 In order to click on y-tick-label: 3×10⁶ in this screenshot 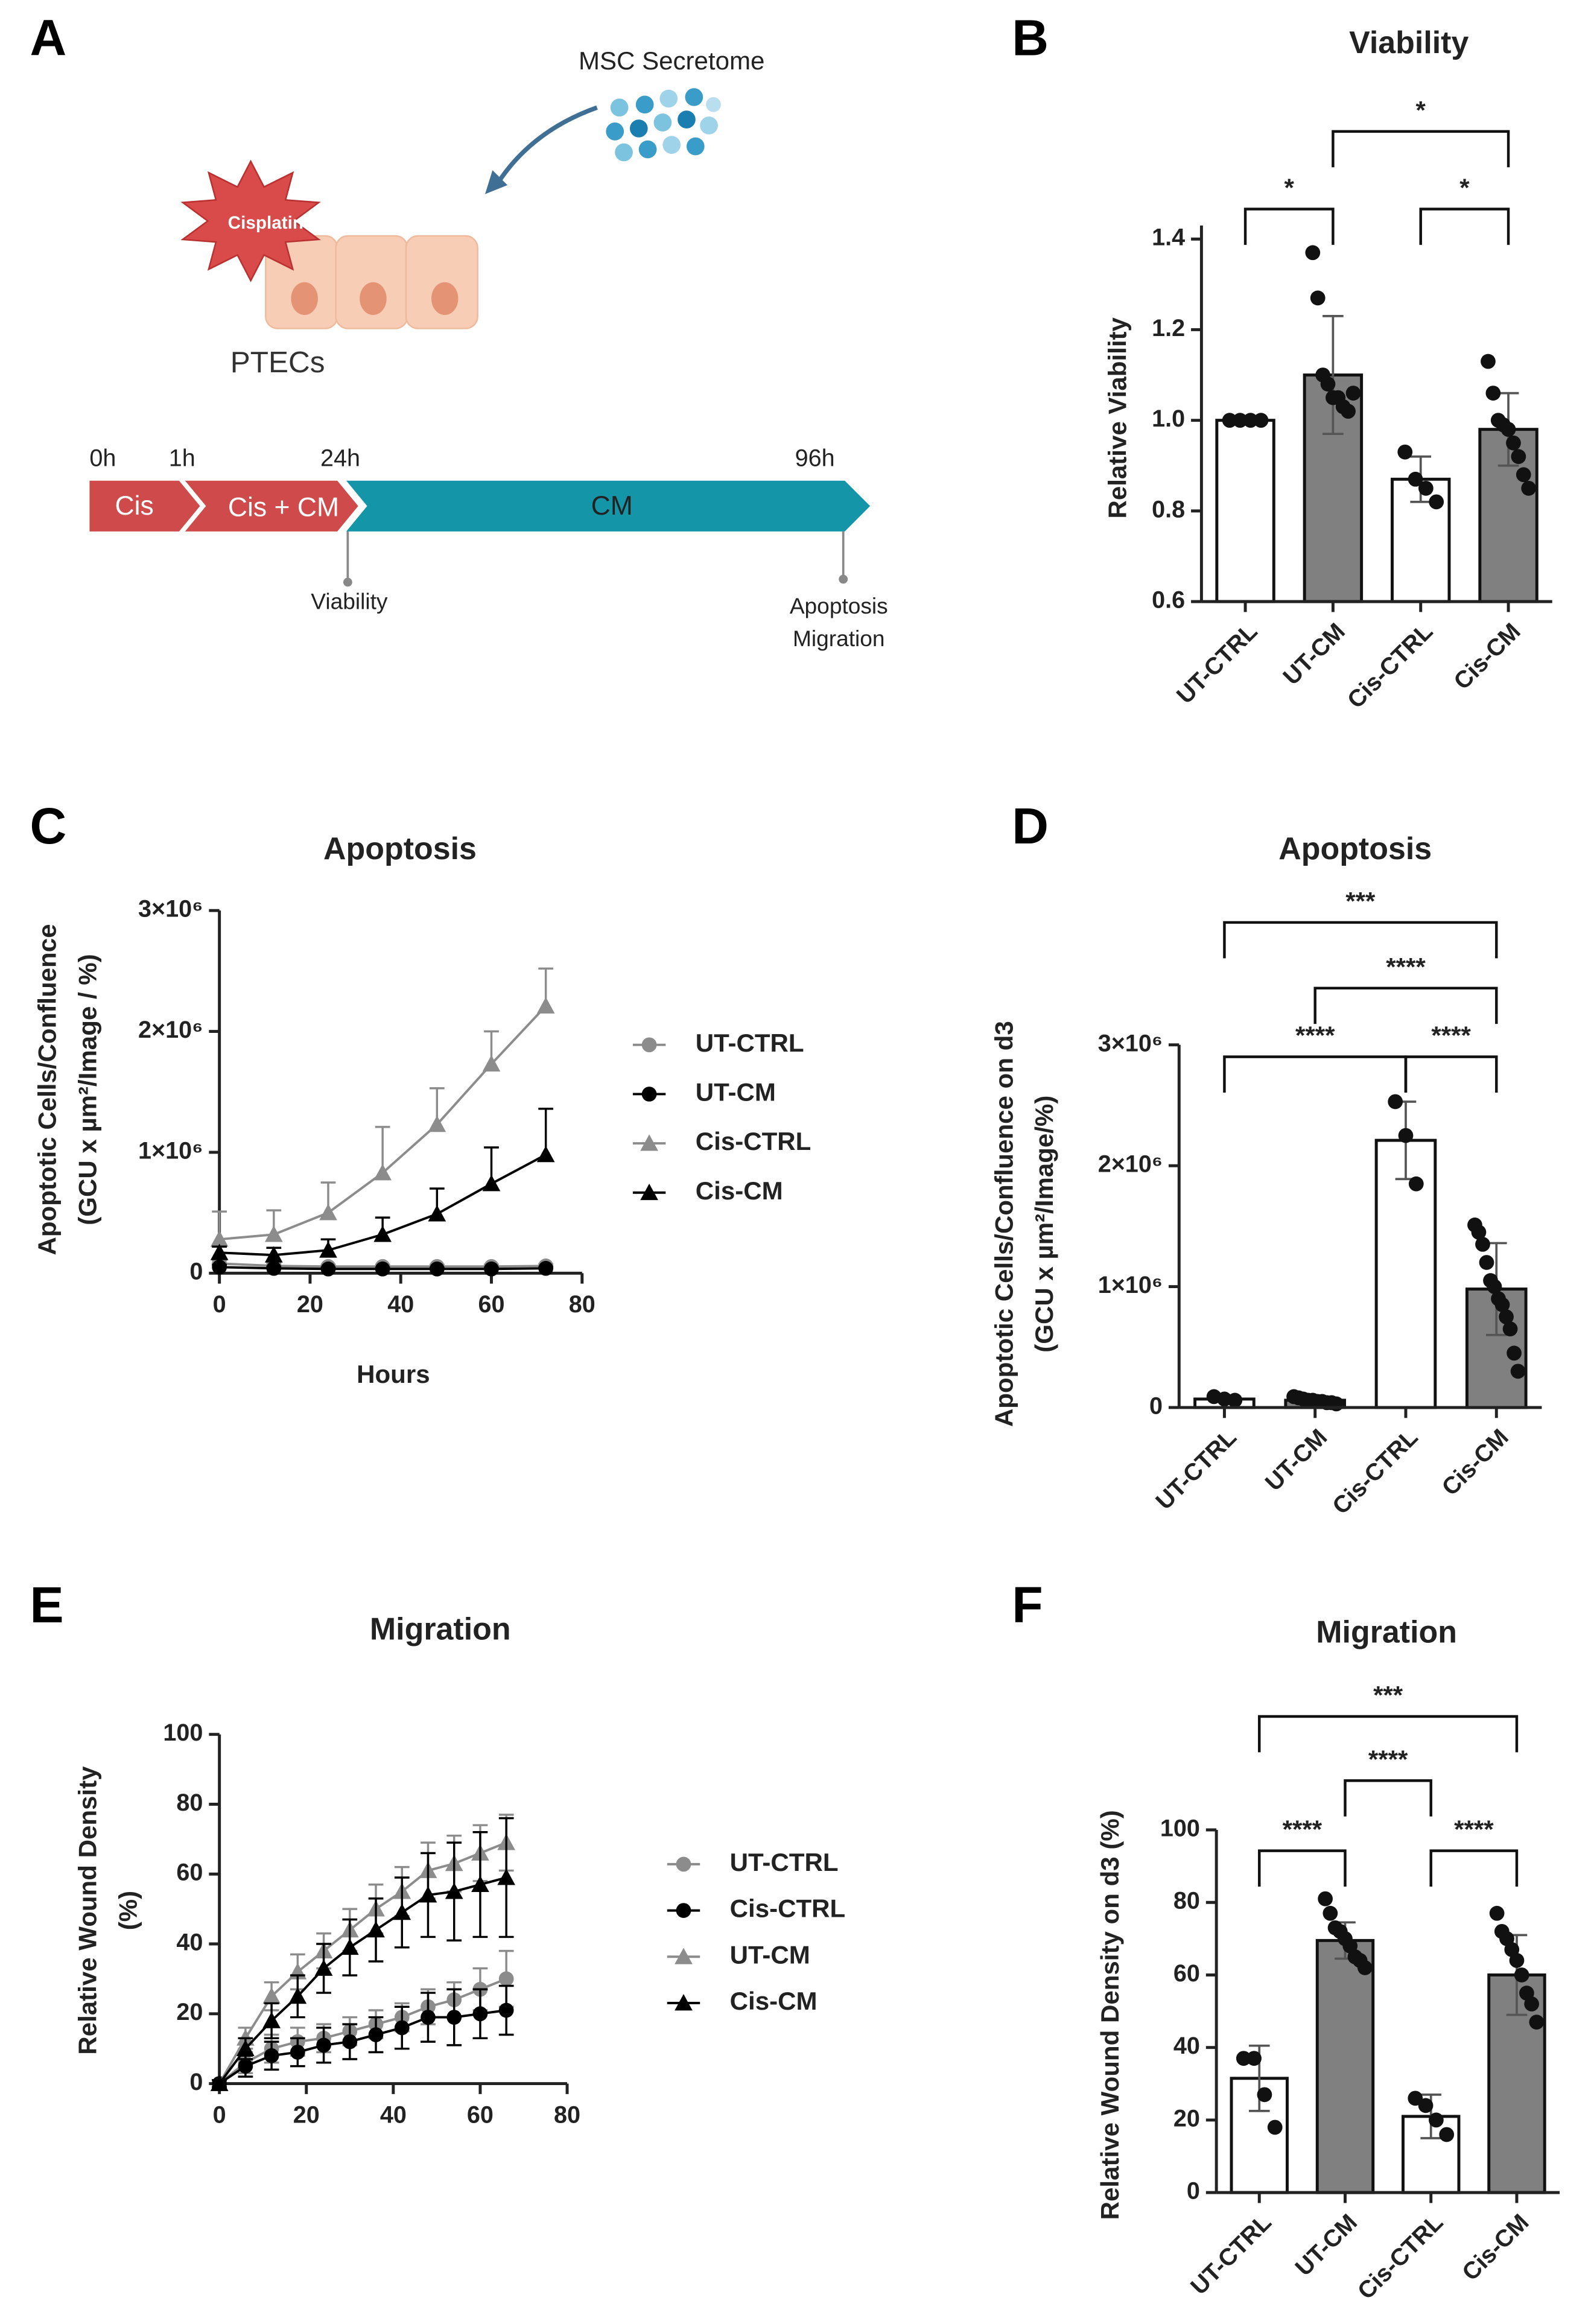, I will do `click(170, 909)`.